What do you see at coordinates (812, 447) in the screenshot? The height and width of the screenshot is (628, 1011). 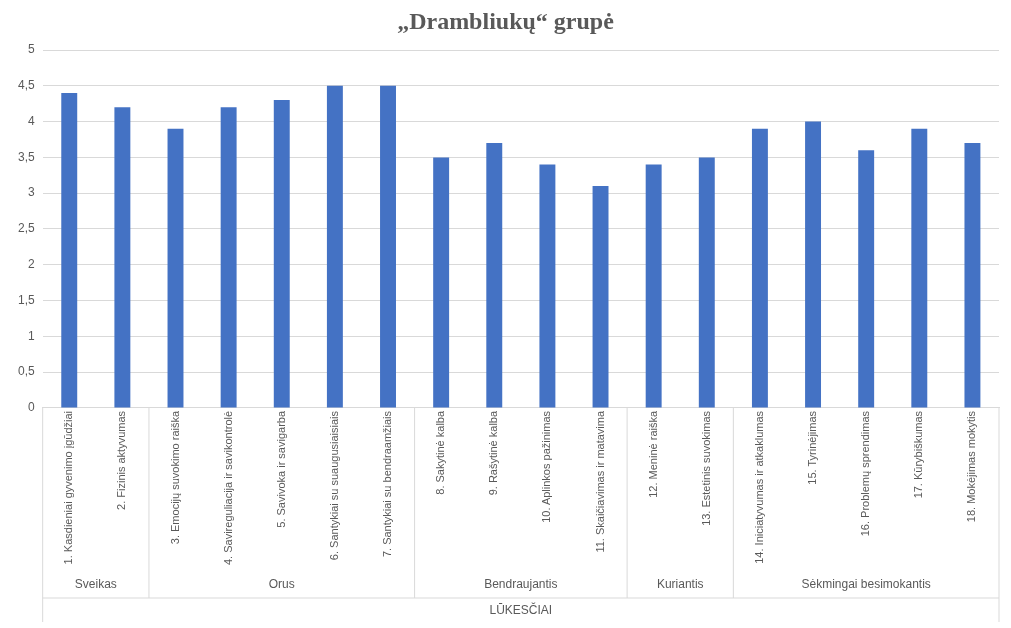 I see `x-tick-label: 15. Tyrinėjimas` at bounding box center [812, 447].